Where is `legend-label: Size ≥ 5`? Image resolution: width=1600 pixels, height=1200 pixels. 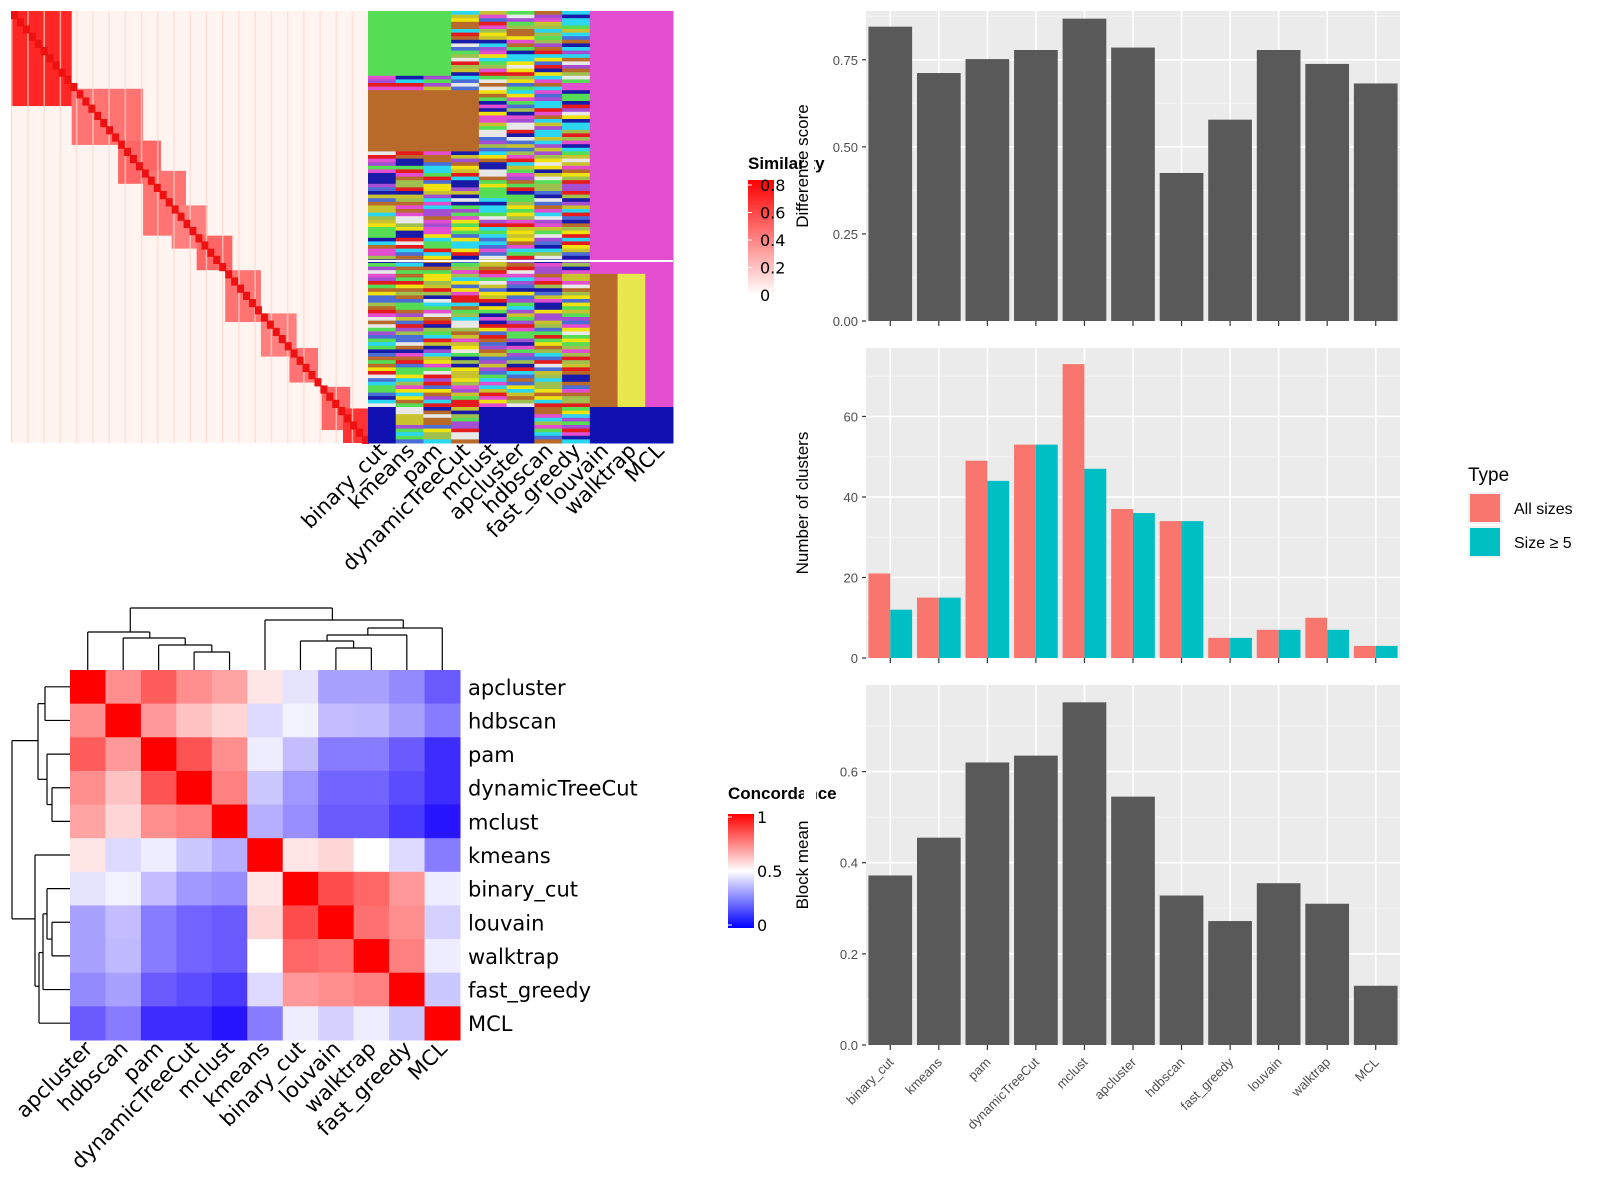 legend-label: Size ≥ 5 is located at coordinates (1543, 543).